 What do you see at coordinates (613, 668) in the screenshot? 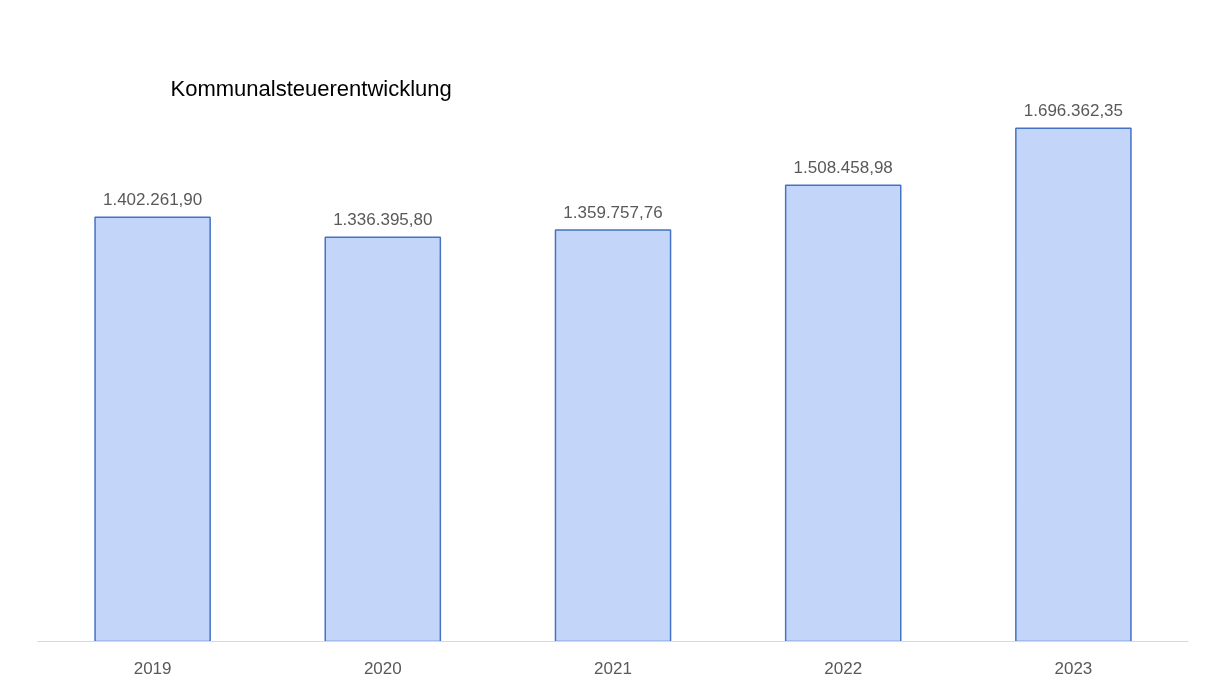
I see `x-tick-label: 2021` at bounding box center [613, 668].